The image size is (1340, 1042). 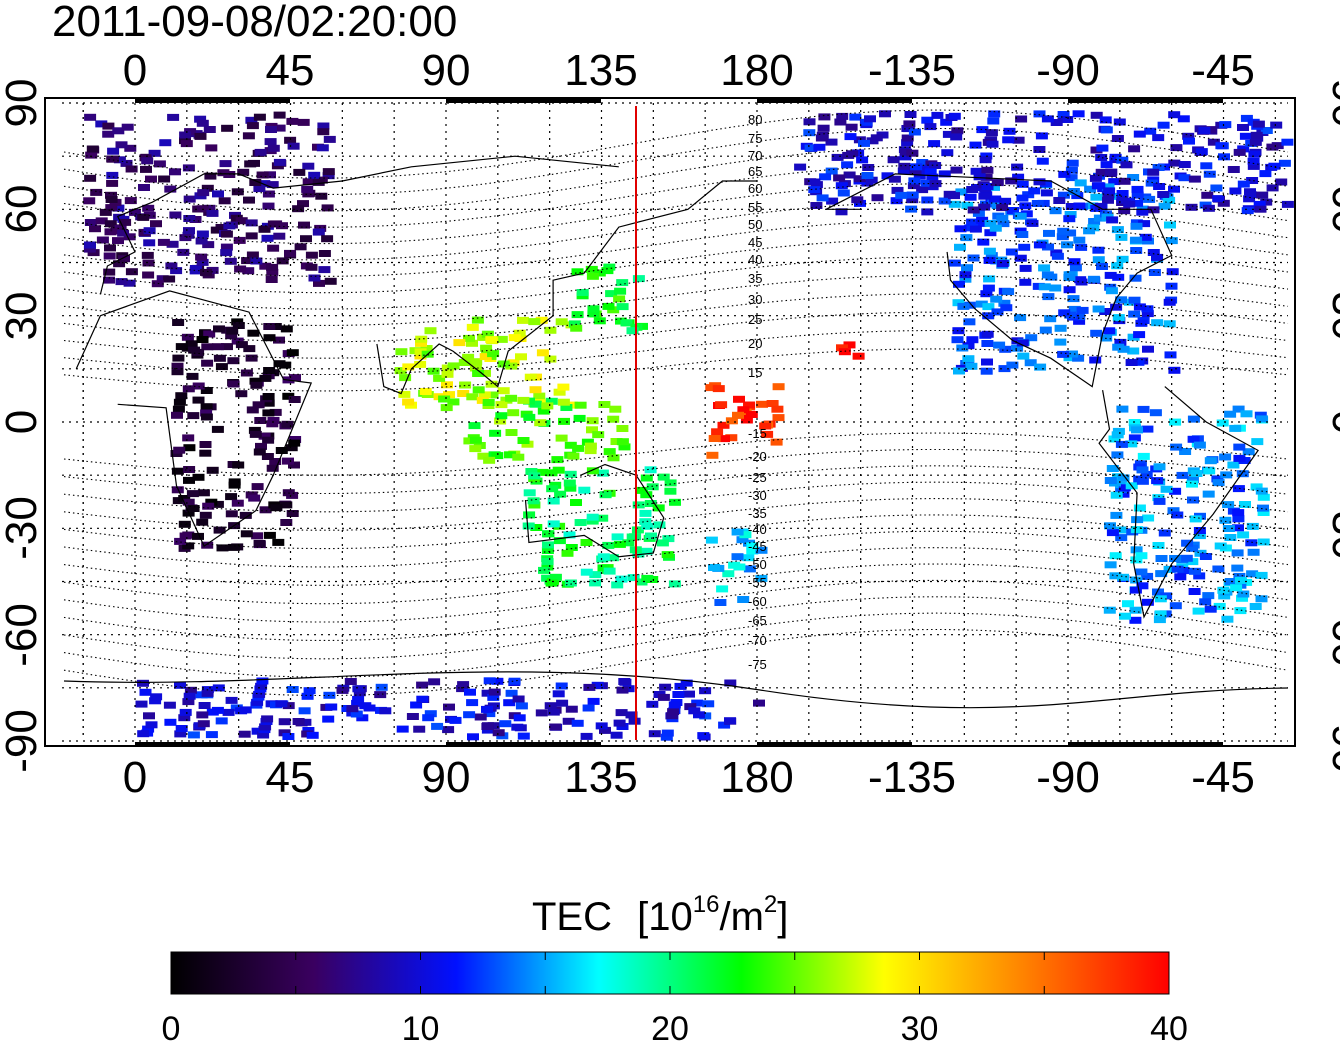 I want to click on contour-label: -45, so click(x=757, y=546).